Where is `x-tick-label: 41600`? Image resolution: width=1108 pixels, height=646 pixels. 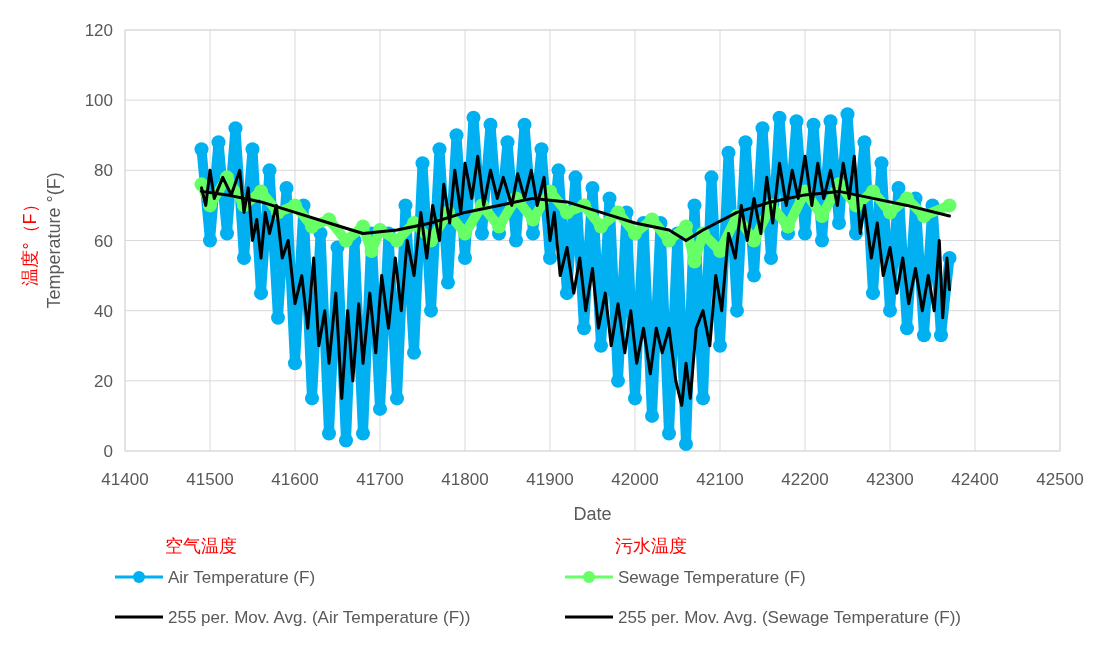
x-tick-label: 41600 is located at coordinates (295, 479).